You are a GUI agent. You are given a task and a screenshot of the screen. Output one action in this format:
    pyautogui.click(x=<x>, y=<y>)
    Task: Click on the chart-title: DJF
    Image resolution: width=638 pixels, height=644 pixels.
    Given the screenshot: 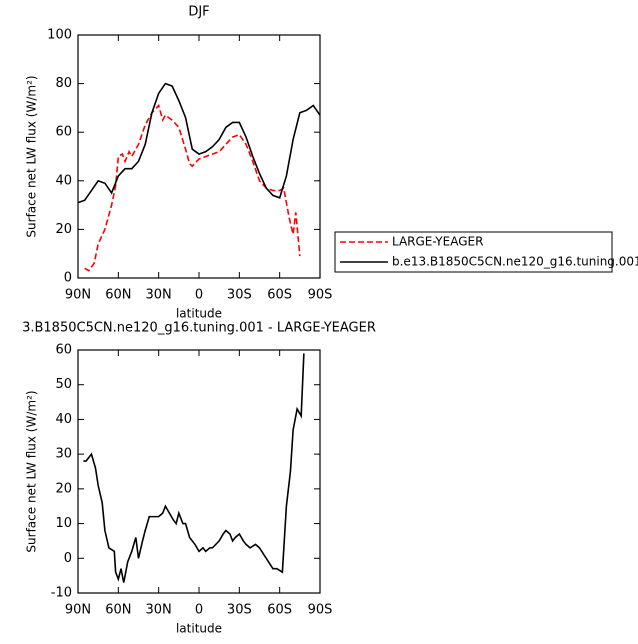 What is the action you would take?
    pyautogui.click(x=198, y=12)
    